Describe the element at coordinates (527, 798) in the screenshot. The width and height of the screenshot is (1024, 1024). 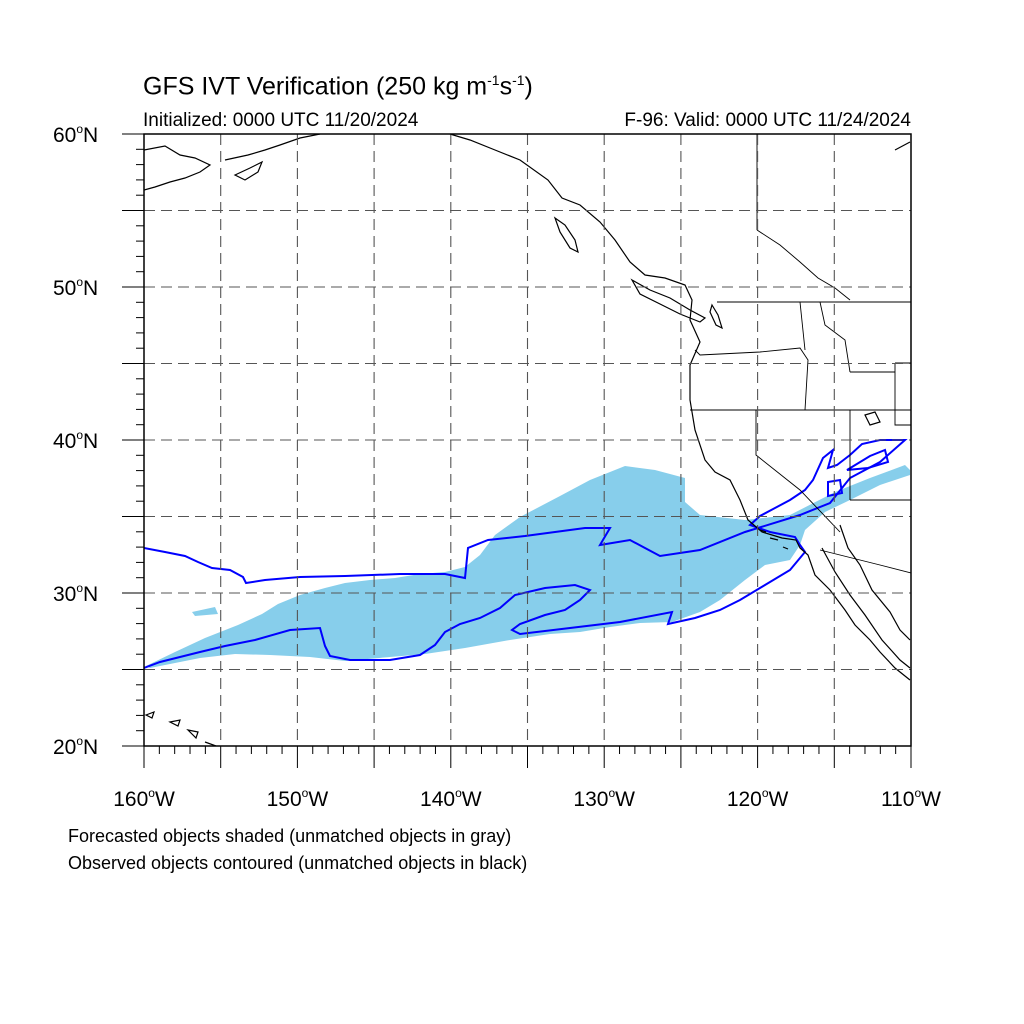
I see `lon-labels: 160oW 150oW 140oW 130oW 120oW 110oW` at that location.